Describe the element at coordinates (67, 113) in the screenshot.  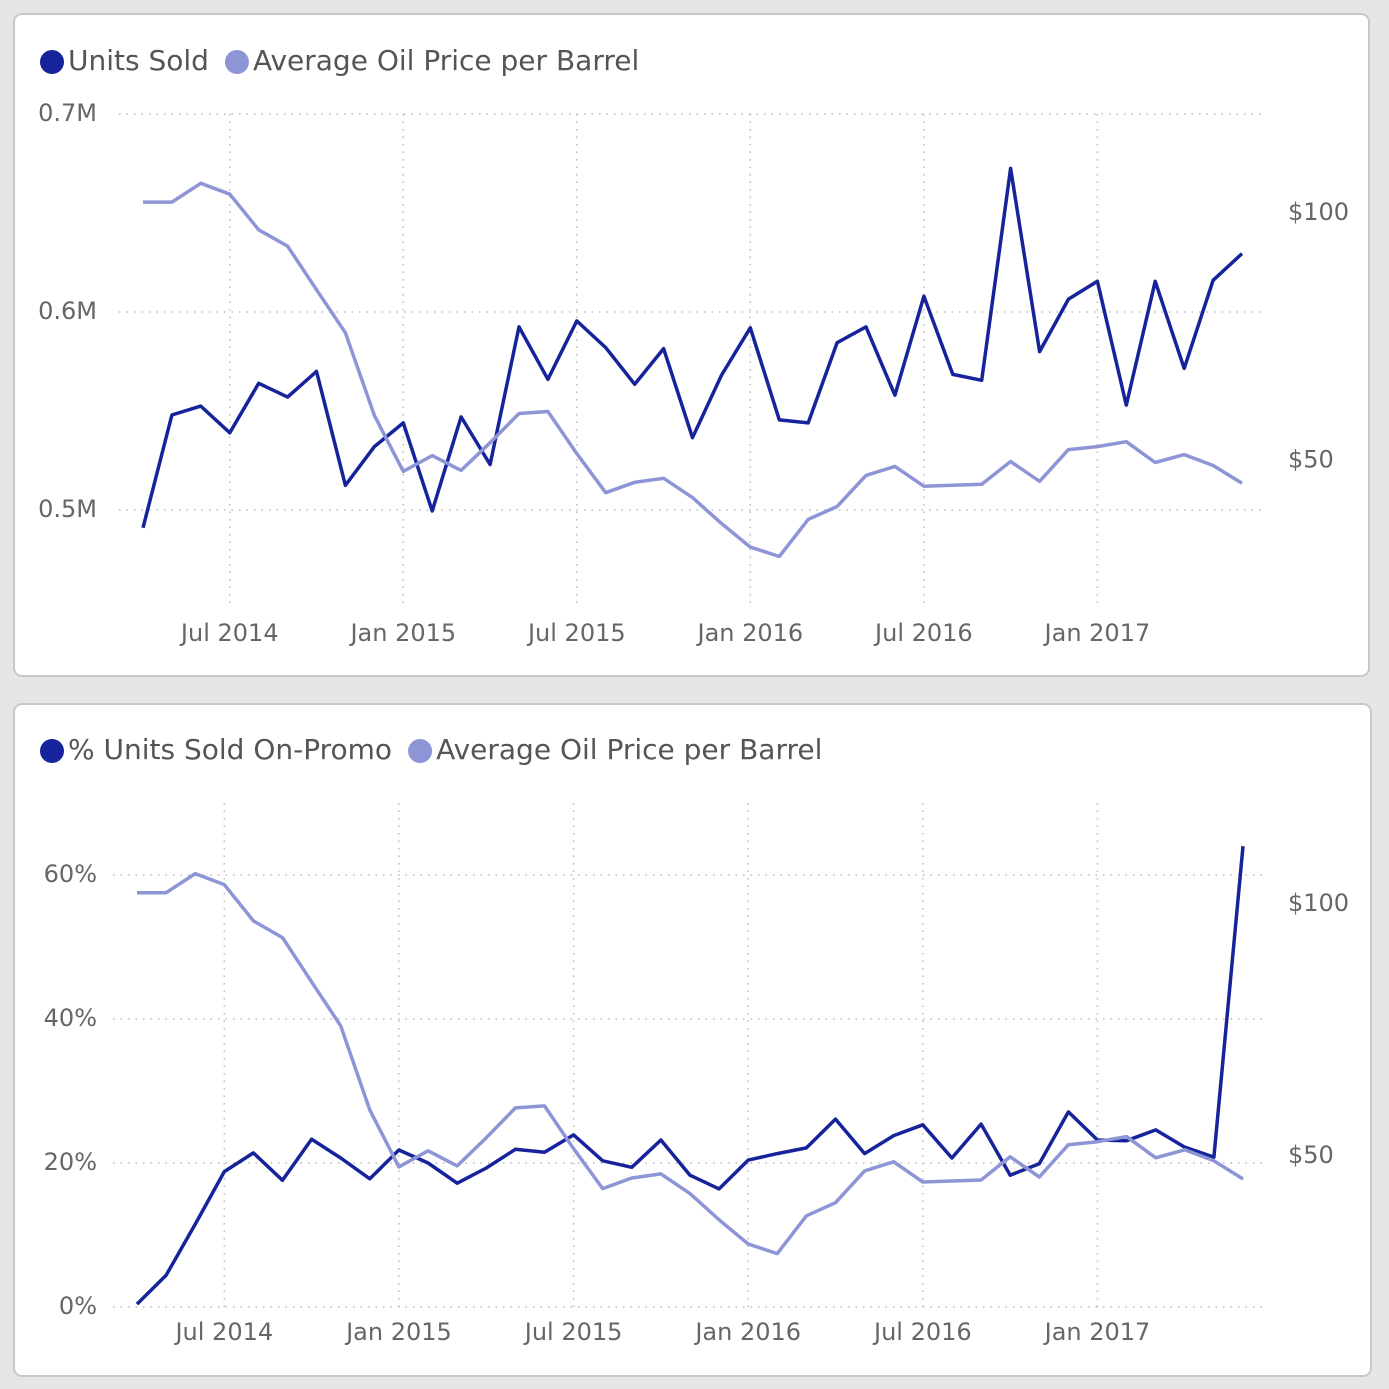
I see `y-tick-label: 0.7M` at that location.